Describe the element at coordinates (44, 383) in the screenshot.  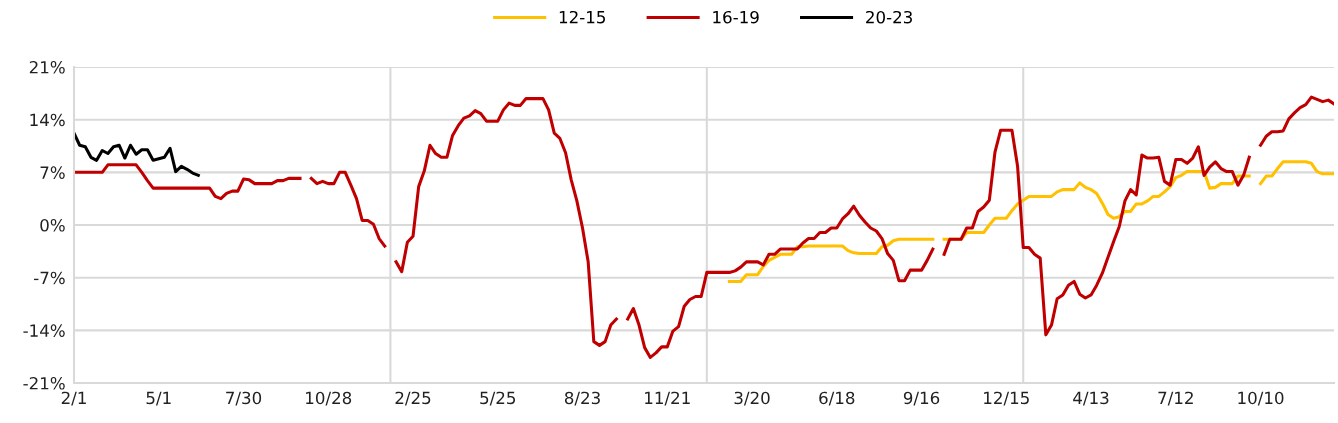
I see `y-tick-label: -21%` at that location.